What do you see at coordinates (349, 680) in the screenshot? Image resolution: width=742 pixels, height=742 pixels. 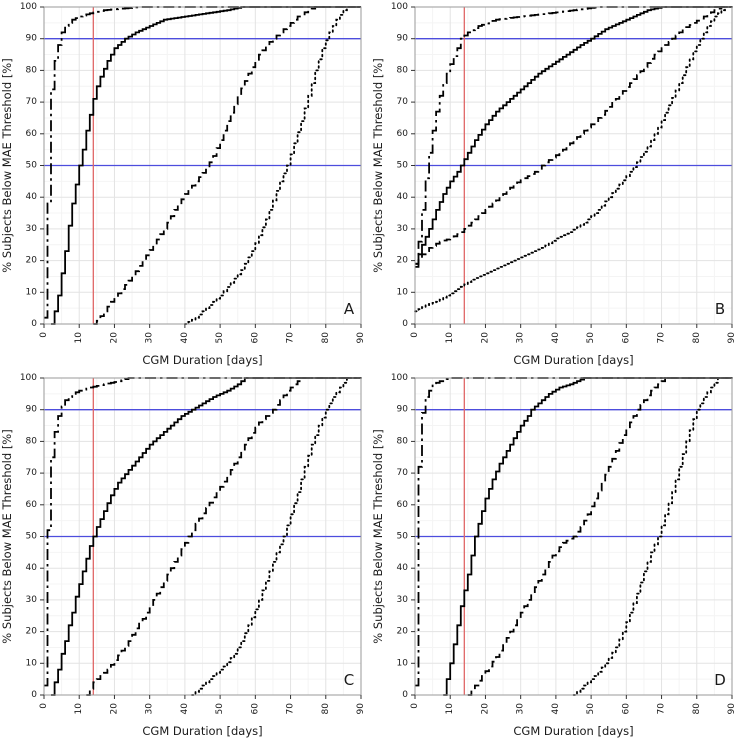 I see `panel-letter: C` at bounding box center [349, 680].